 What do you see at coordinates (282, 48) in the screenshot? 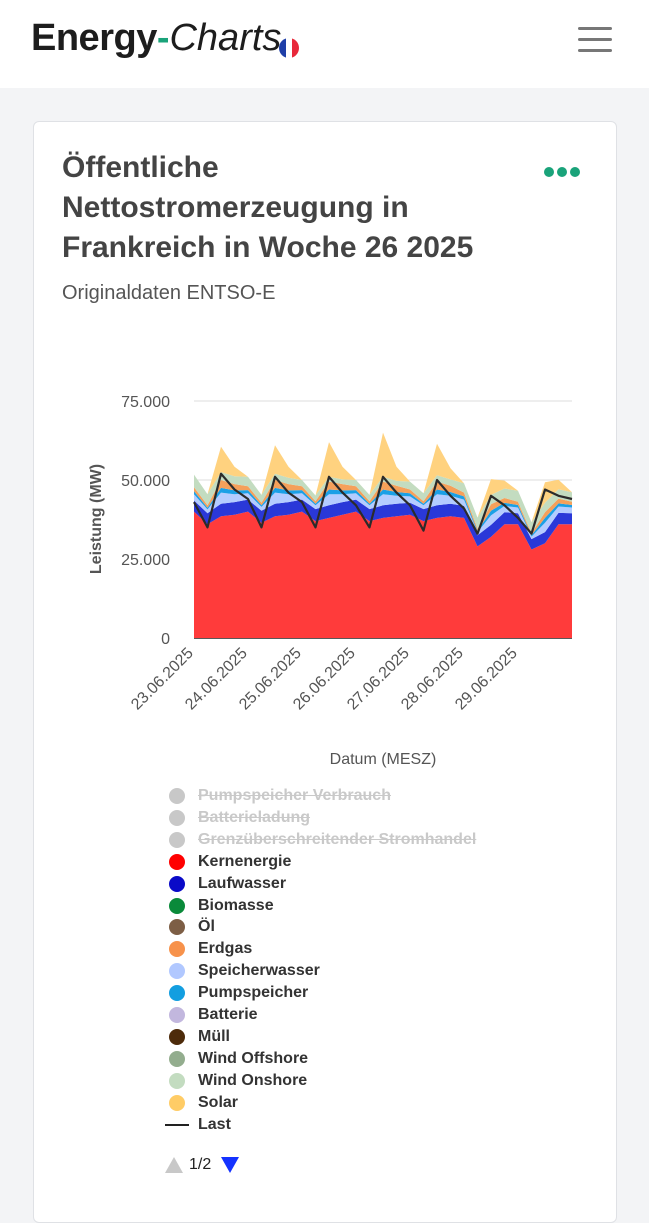
I see `flag-stripe-blue` at bounding box center [282, 48].